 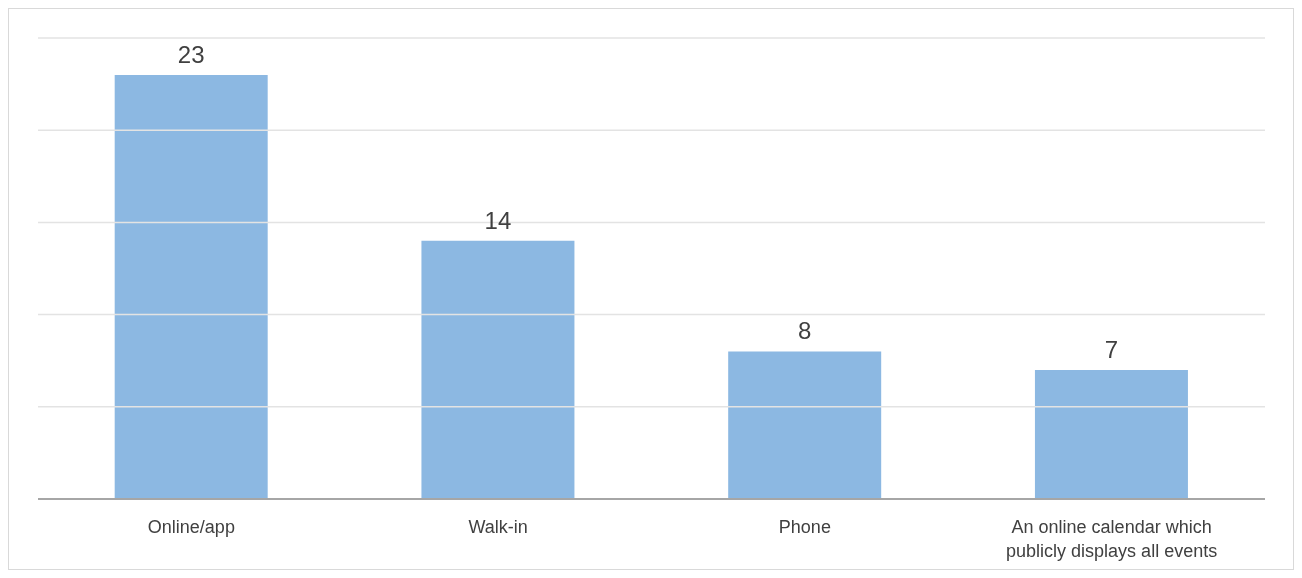 I want to click on x-tick-label: Online/app, so click(x=191, y=527).